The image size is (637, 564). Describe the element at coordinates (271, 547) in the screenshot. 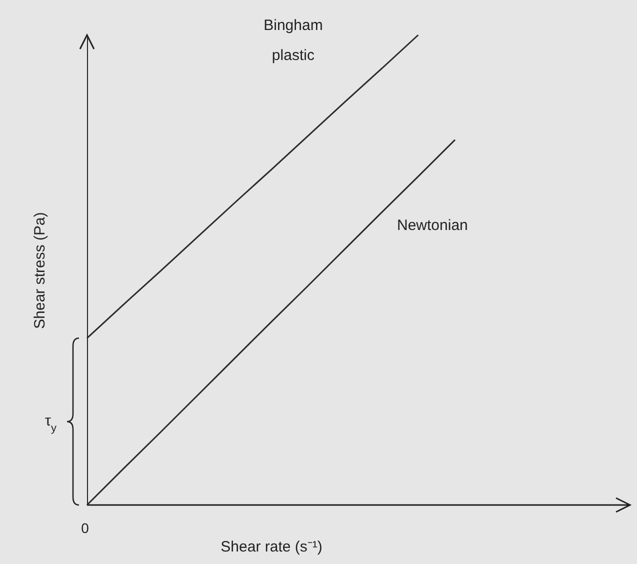

I see `x-axis-title: Shear rate (s⁻¹)` at that location.